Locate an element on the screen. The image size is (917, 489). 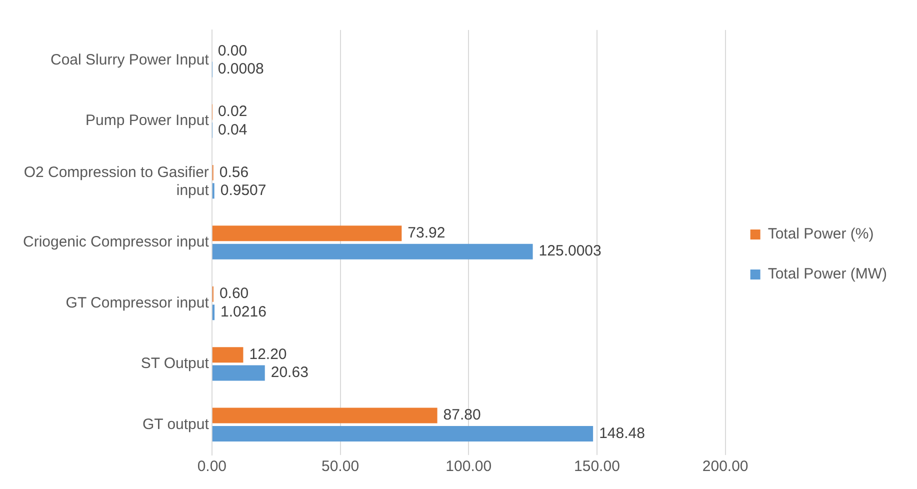
x-tick-label: 0.00 is located at coordinates (212, 467).